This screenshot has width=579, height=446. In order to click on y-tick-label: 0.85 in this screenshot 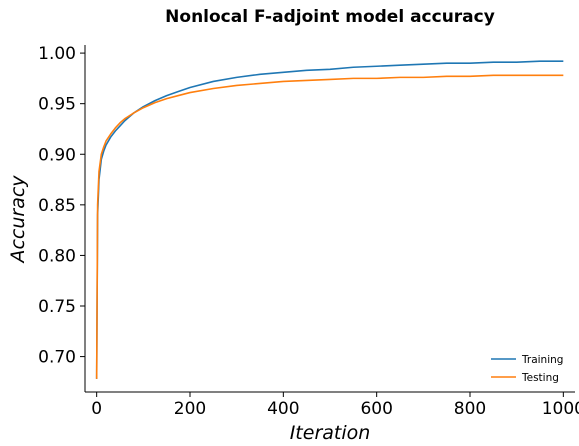, I will do `click(57, 206)`.